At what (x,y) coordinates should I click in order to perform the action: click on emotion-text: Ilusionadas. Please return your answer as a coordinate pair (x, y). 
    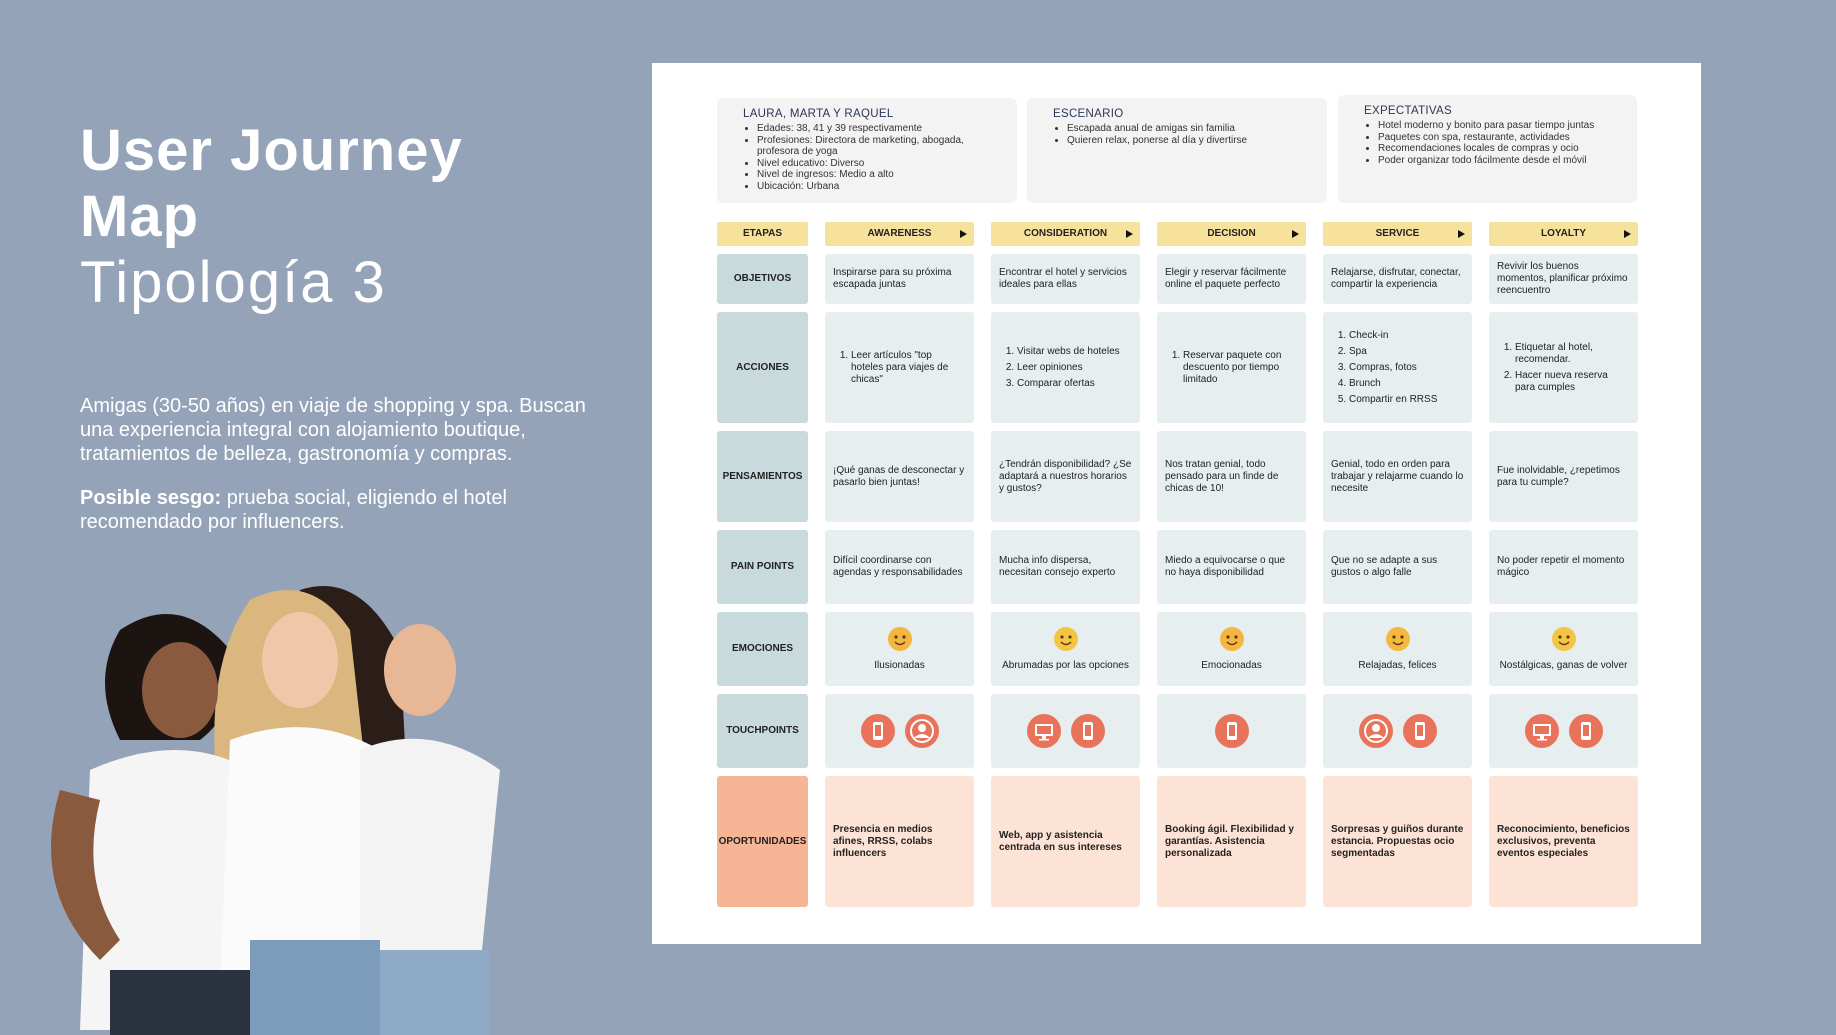
    Looking at the image, I should click on (899, 665).